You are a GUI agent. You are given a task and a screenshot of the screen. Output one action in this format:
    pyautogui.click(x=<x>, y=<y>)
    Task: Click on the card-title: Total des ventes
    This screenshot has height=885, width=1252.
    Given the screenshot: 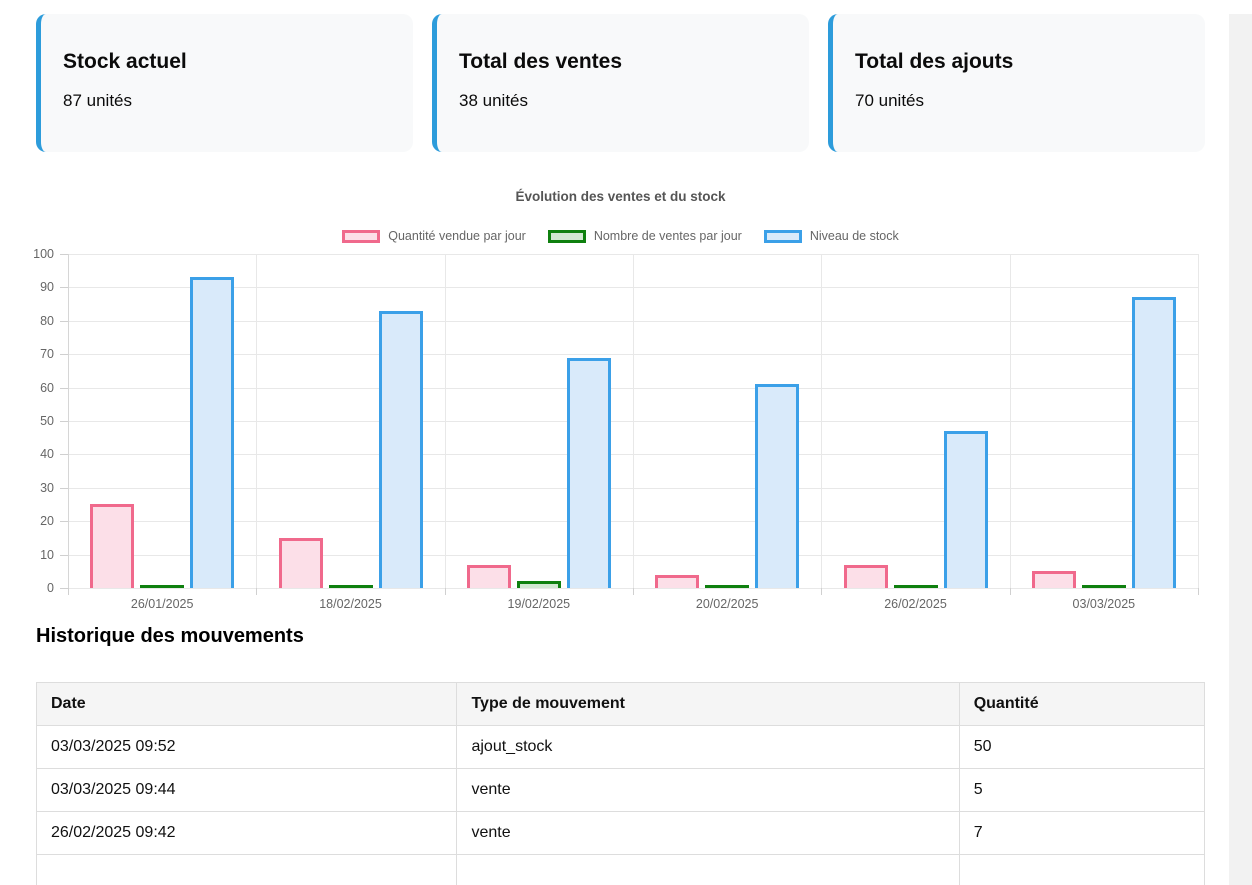 What is the action you would take?
    pyautogui.click(x=540, y=61)
    